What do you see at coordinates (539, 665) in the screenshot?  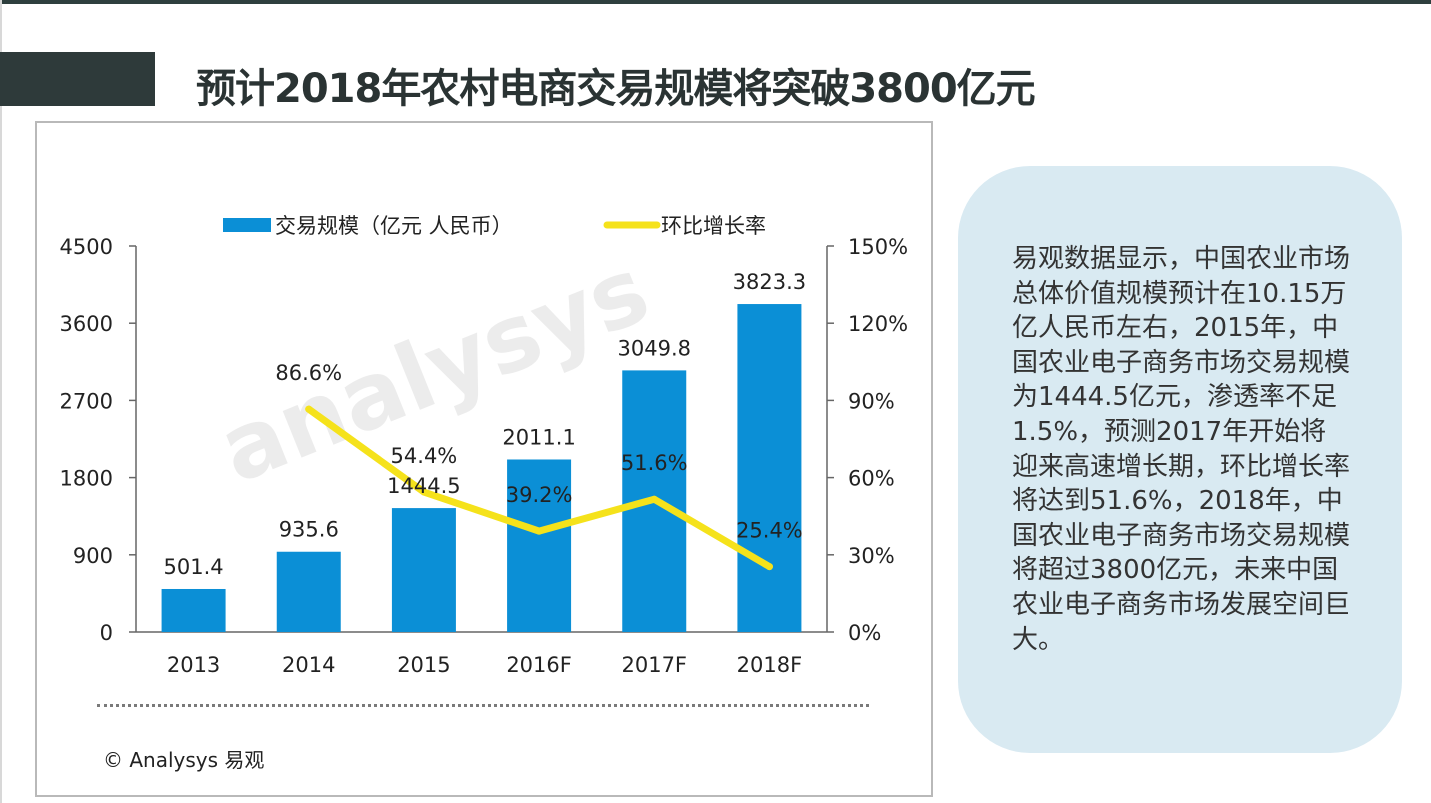 I see `x-tick-label: 2016F` at bounding box center [539, 665].